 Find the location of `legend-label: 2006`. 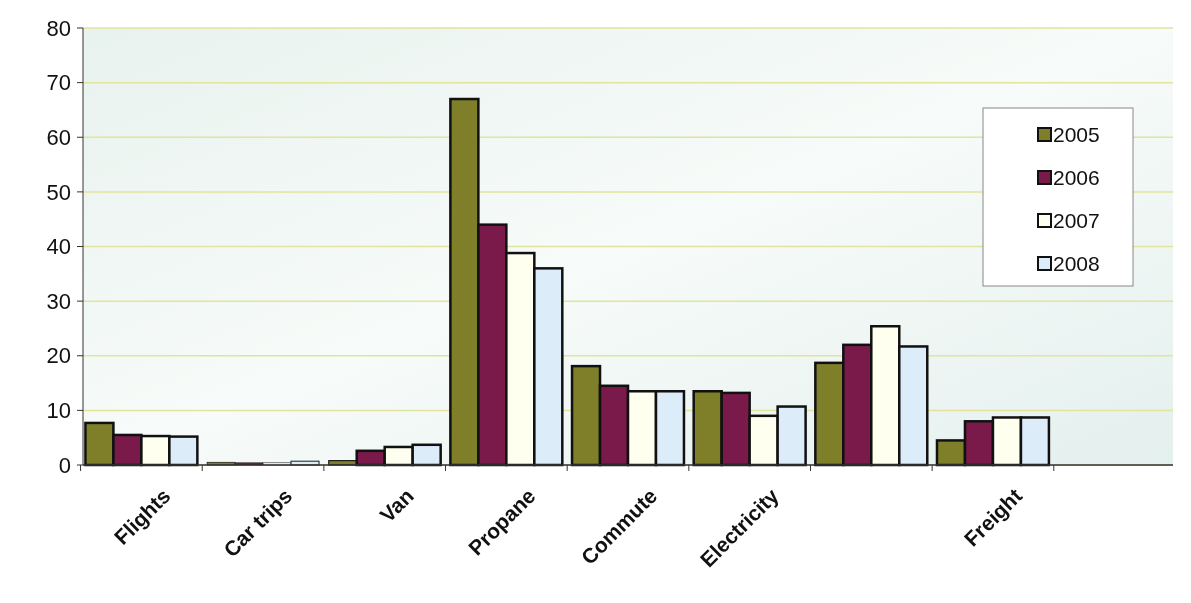

legend-label: 2006 is located at coordinates (1076, 178).